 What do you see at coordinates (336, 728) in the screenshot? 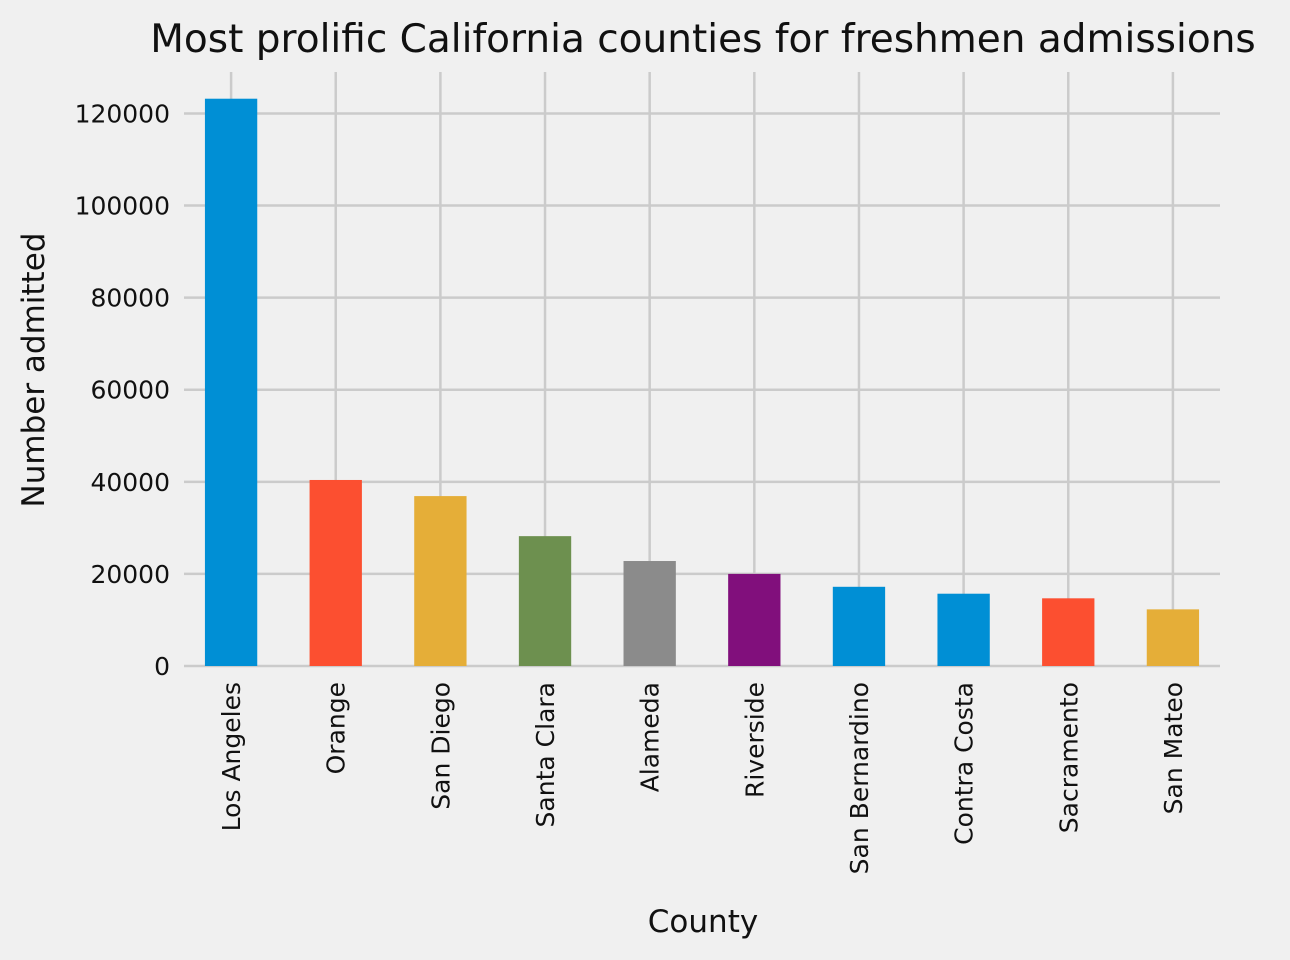
I see `x-tick-label: Orange` at bounding box center [336, 728].